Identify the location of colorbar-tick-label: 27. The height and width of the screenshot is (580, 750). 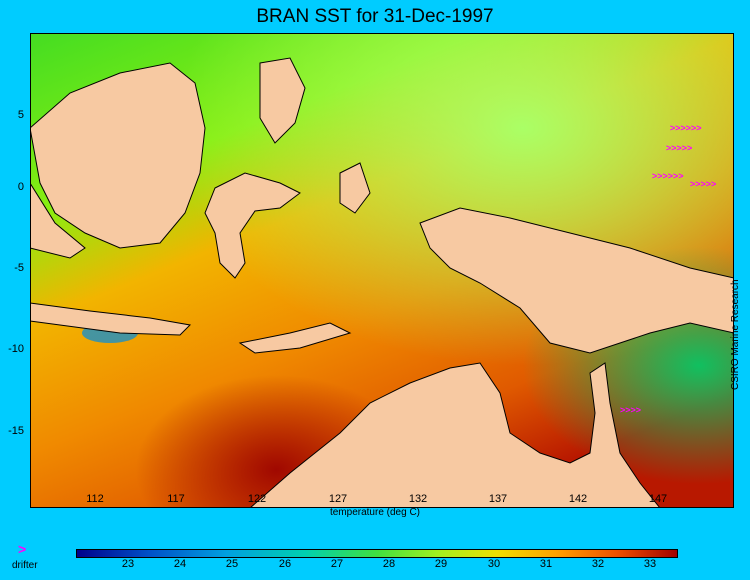
(337, 564).